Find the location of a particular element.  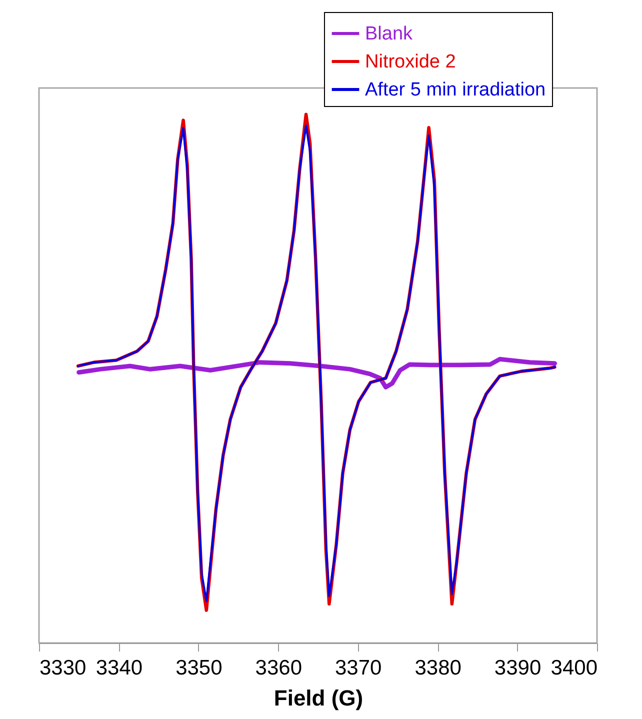

legend-label: Nitroxide 2 is located at coordinates (410, 62).